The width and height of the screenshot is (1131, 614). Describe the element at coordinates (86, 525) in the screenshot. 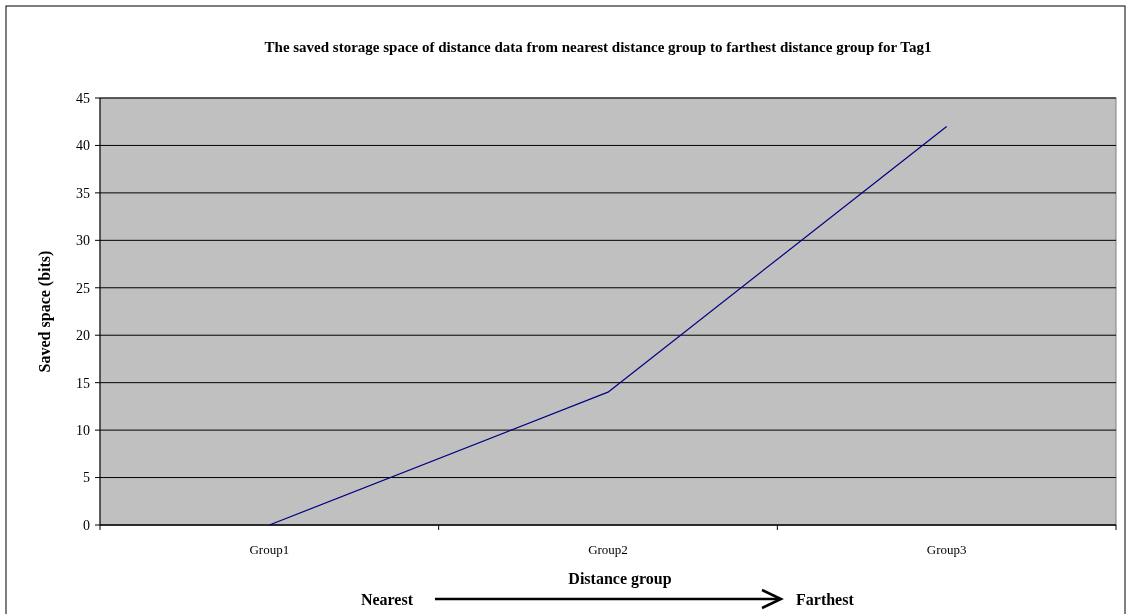

I see `y-tick-label: 0` at that location.